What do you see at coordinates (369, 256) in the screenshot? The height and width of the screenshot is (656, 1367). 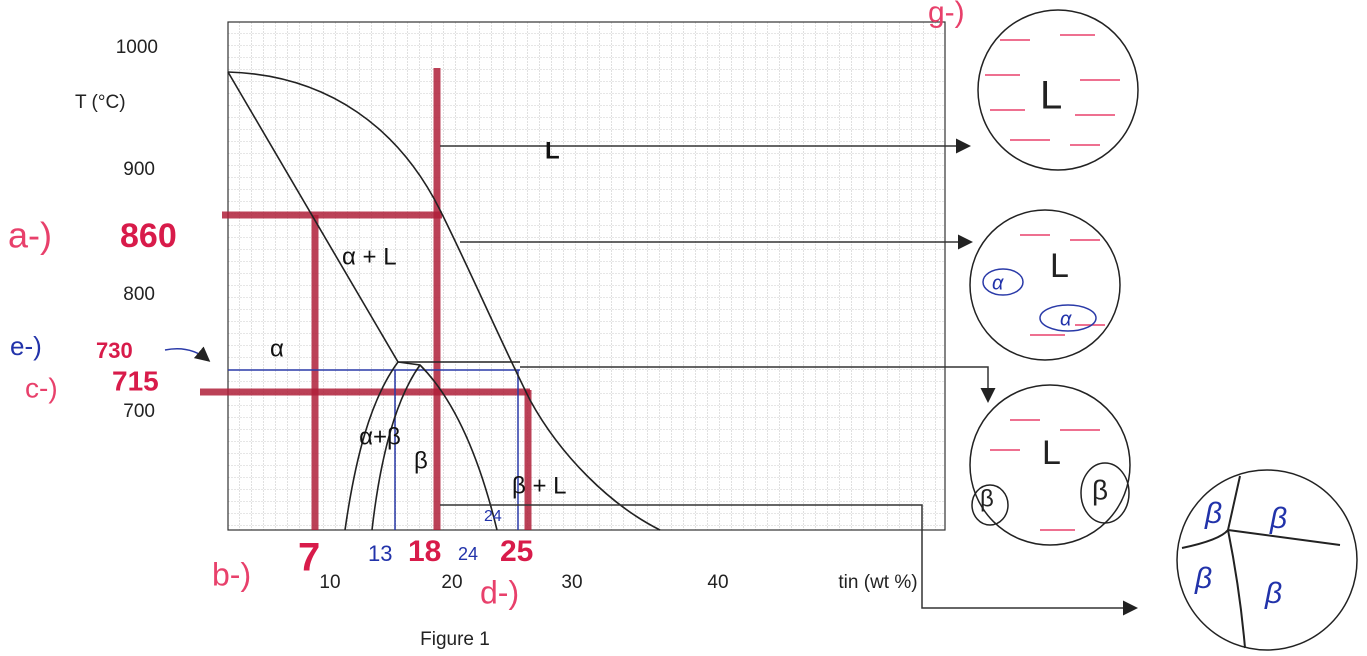 I see `region-label: α + L` at bounding box center [369, 256].